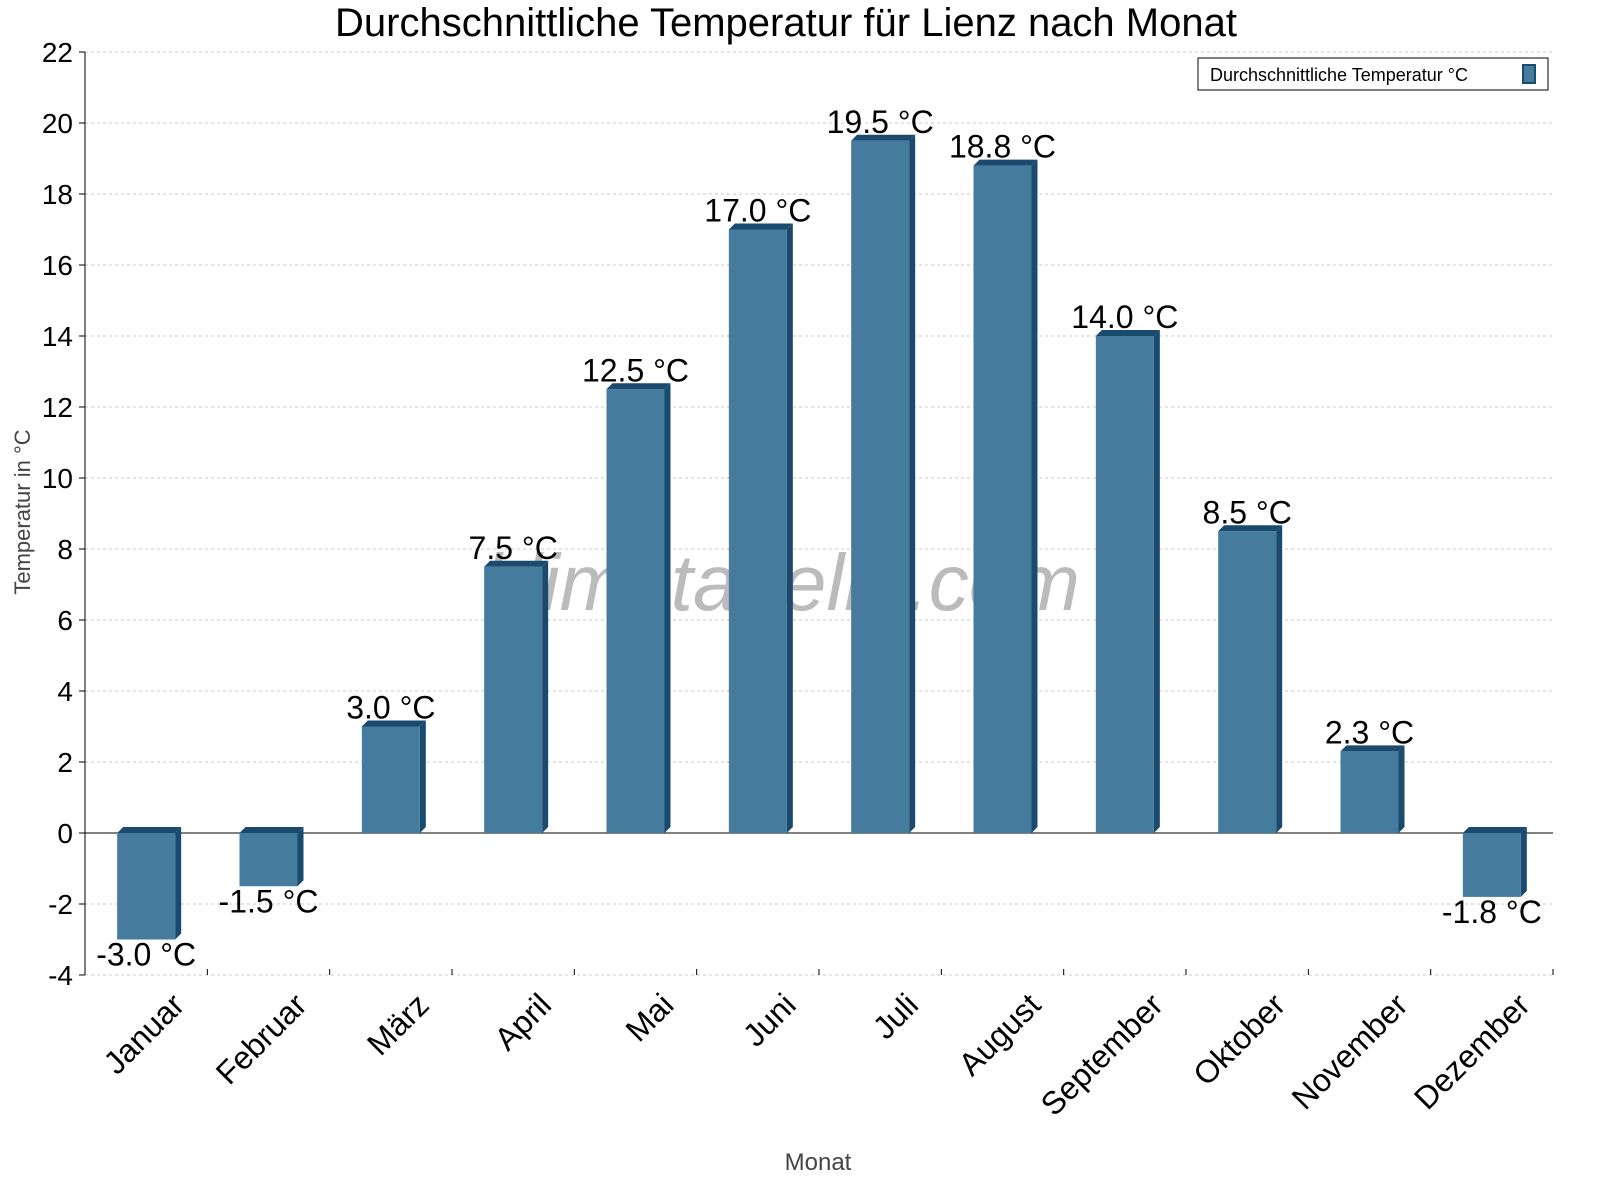  What do you see at coordinates (650, 1017) in the screenshot?
I see `x-tick-label: Mai` at bounding box center [650, 1017].